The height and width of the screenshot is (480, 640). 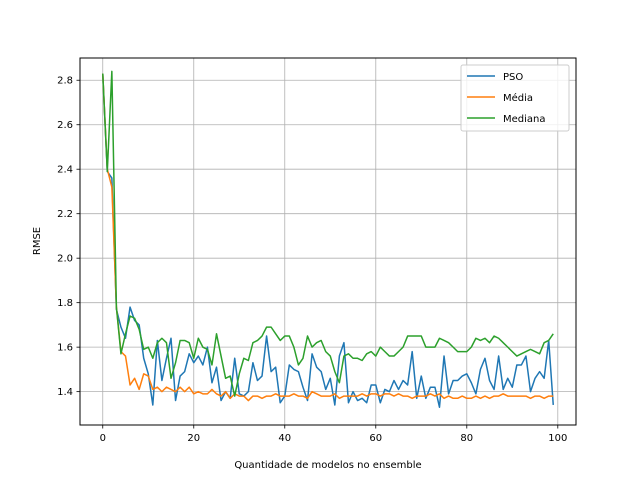 I want to click on legend-label-pso: PSO, so click(x=513, y=77).